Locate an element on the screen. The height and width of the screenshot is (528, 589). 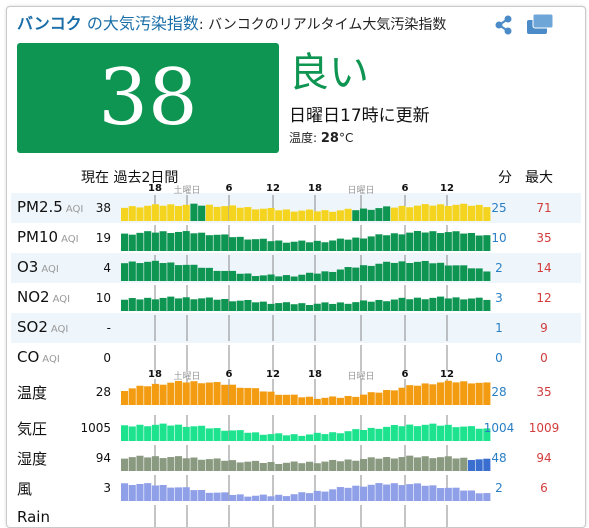
pollutant-row: PM2.5 AQI 38 25 71 is located at coordinates (296, 208).